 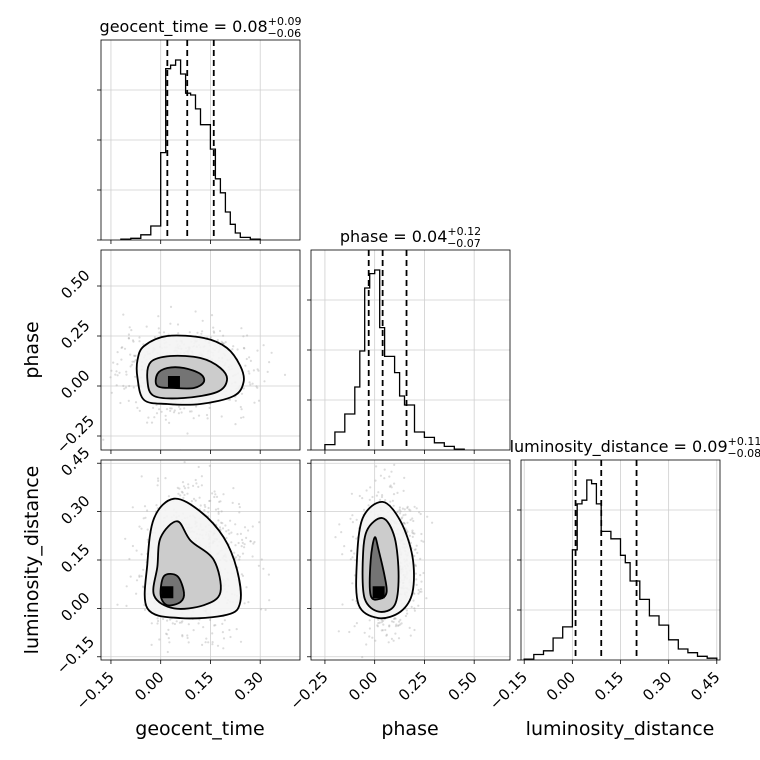 I want to click on joint-phase-luminosity-distance, so click(x=409, y=561).